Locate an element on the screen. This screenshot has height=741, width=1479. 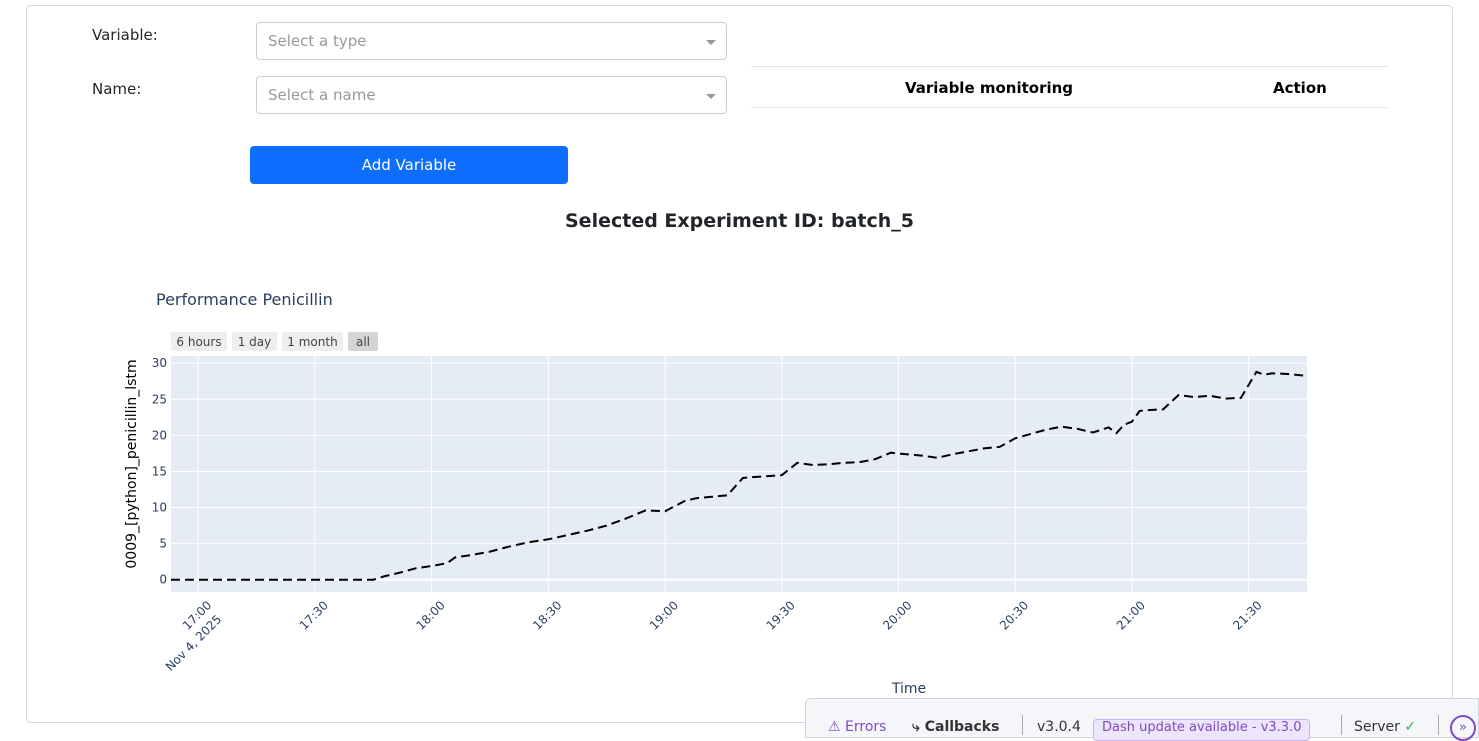
y-tick-label: 10 is located at coordinates (159, 508).